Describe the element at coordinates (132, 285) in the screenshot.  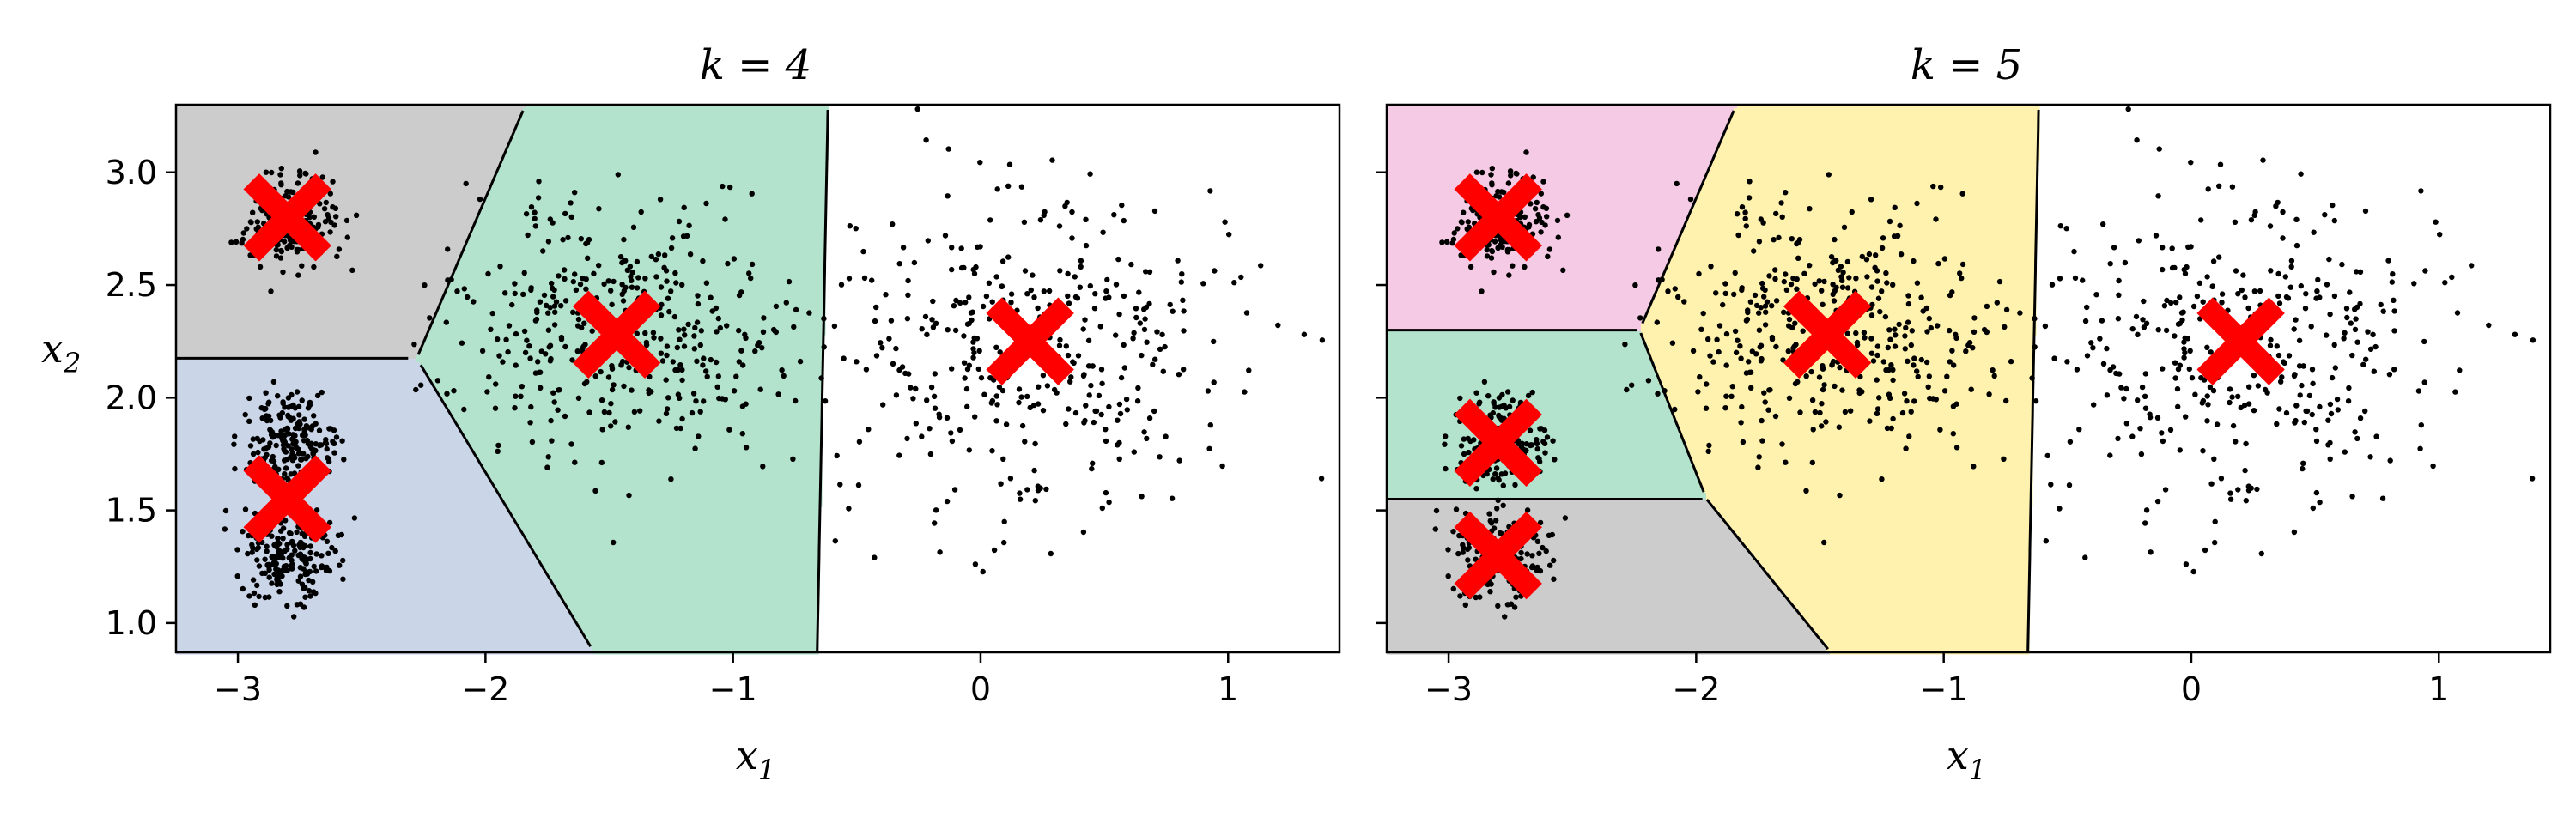
I see `y-tick-label: 2.5` at that location.